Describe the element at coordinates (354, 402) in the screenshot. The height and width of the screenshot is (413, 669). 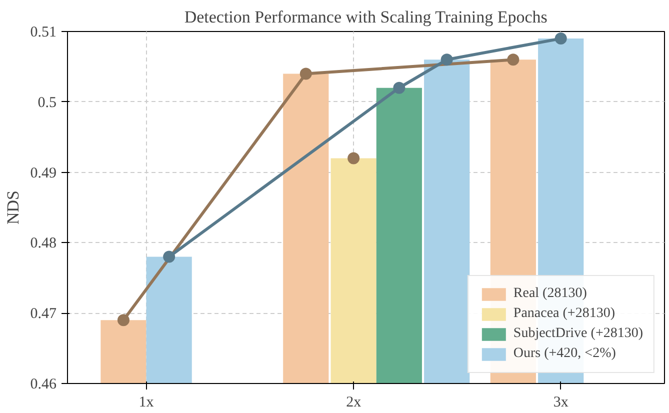
I see `x-tick-label: 2x` at that location.